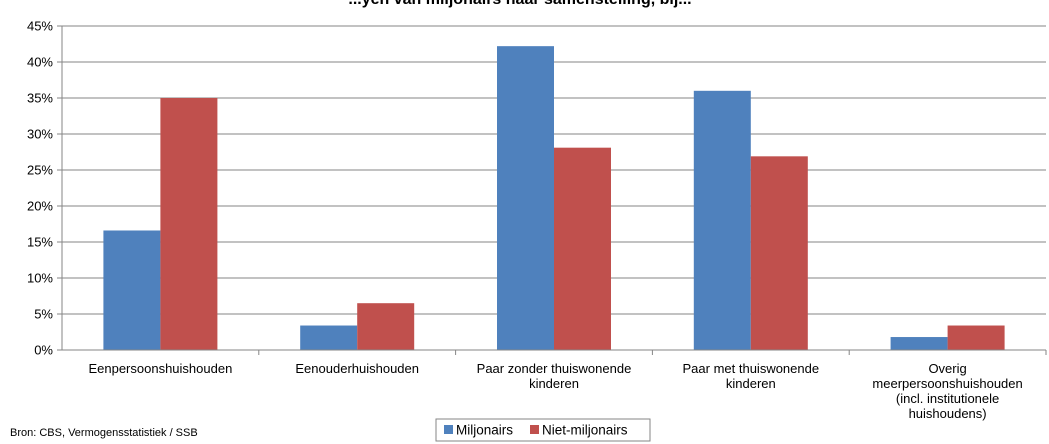 The width and height of the screenshot is (1049, 444). I want to click on y-tick-label: 15%, so click(40, 242).